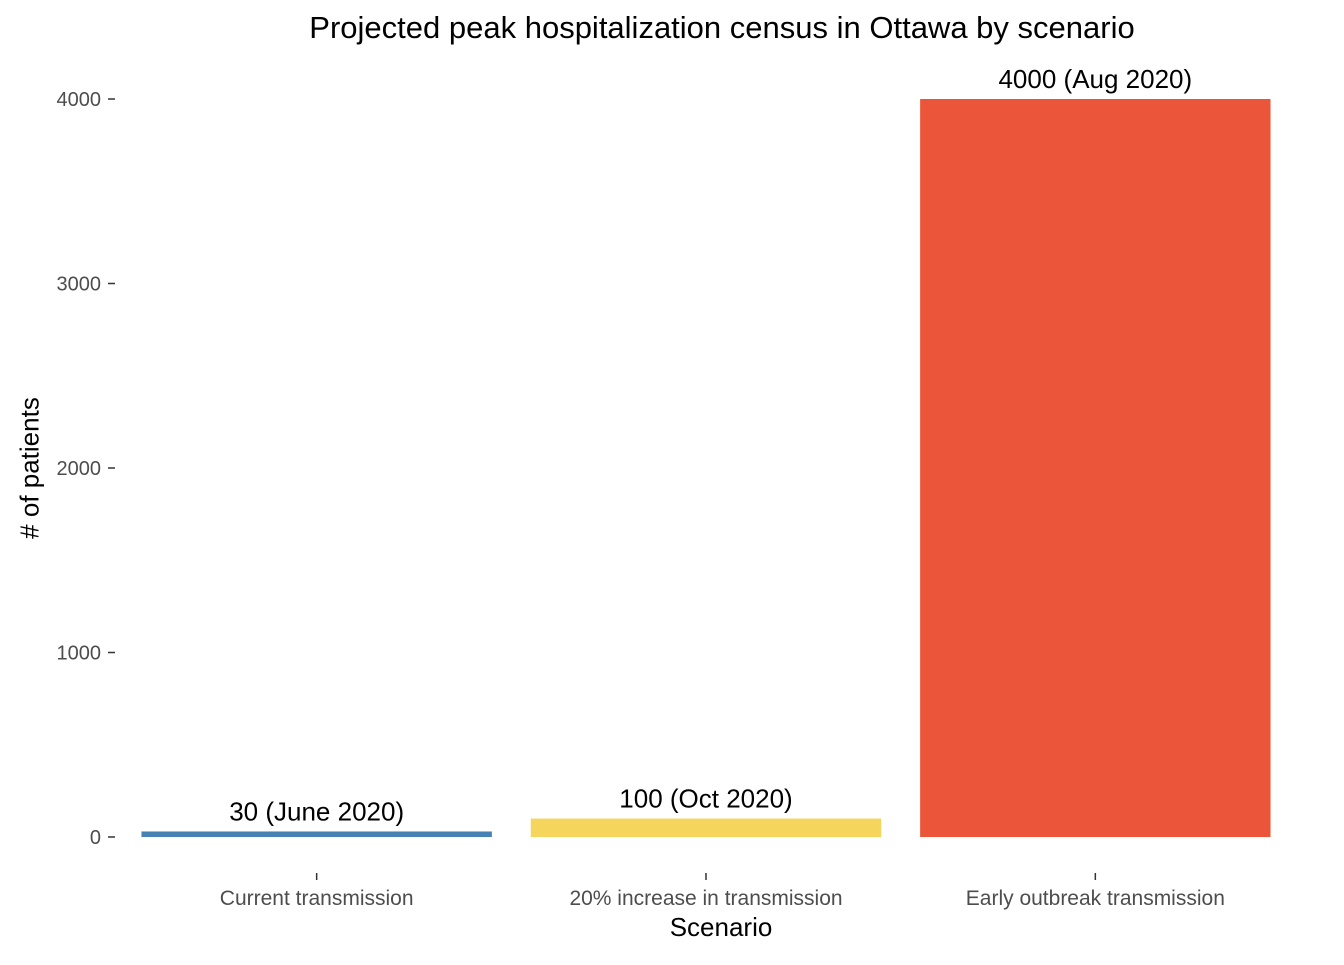 The height and width of the screenshot is (965, 1344). I want to click on x-tick-label: Current transmission, so click(317, 898).